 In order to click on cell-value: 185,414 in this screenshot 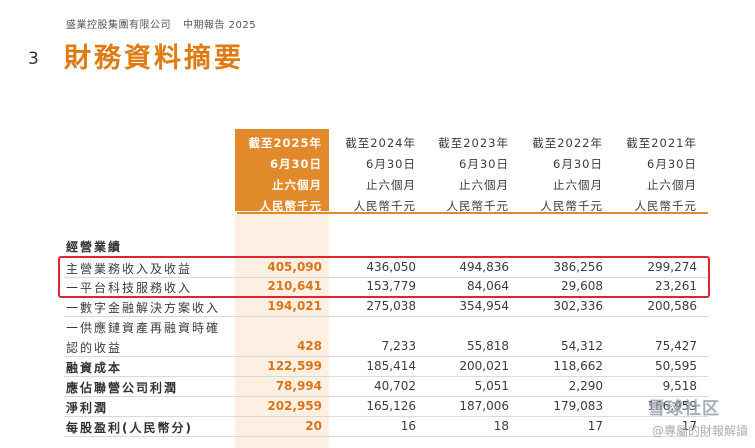, I will do `click(391, 366)`.